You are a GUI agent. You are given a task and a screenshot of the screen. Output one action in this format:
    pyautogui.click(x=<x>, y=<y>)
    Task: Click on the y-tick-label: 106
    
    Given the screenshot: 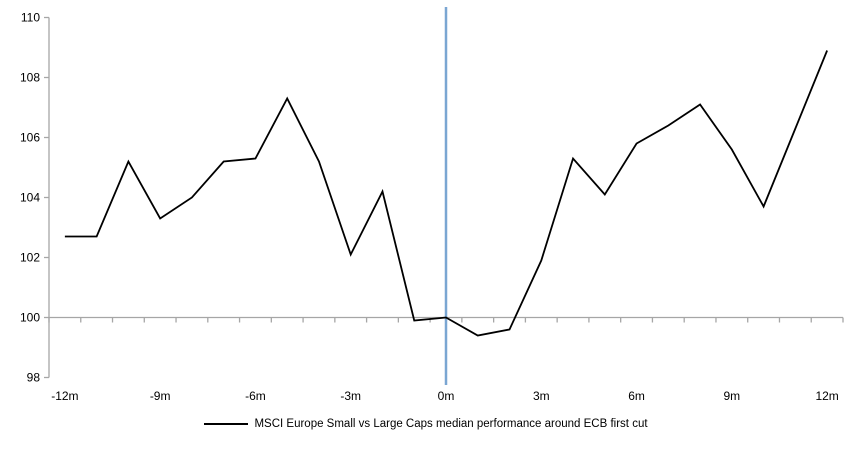 What is the action you would take?
    pyautogui.click(x=30, y=138)
    